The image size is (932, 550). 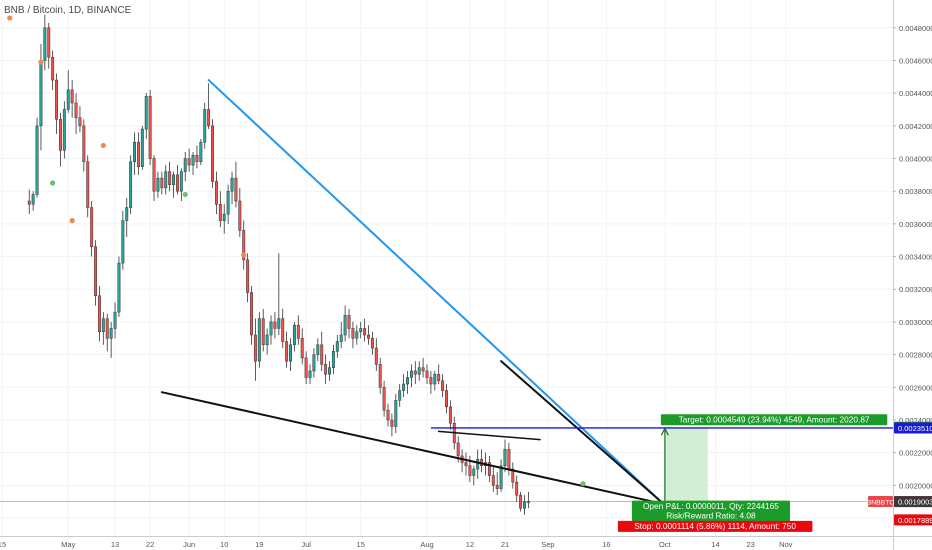 I want to click on symbol-tag-box, so click(x=880, y=501).